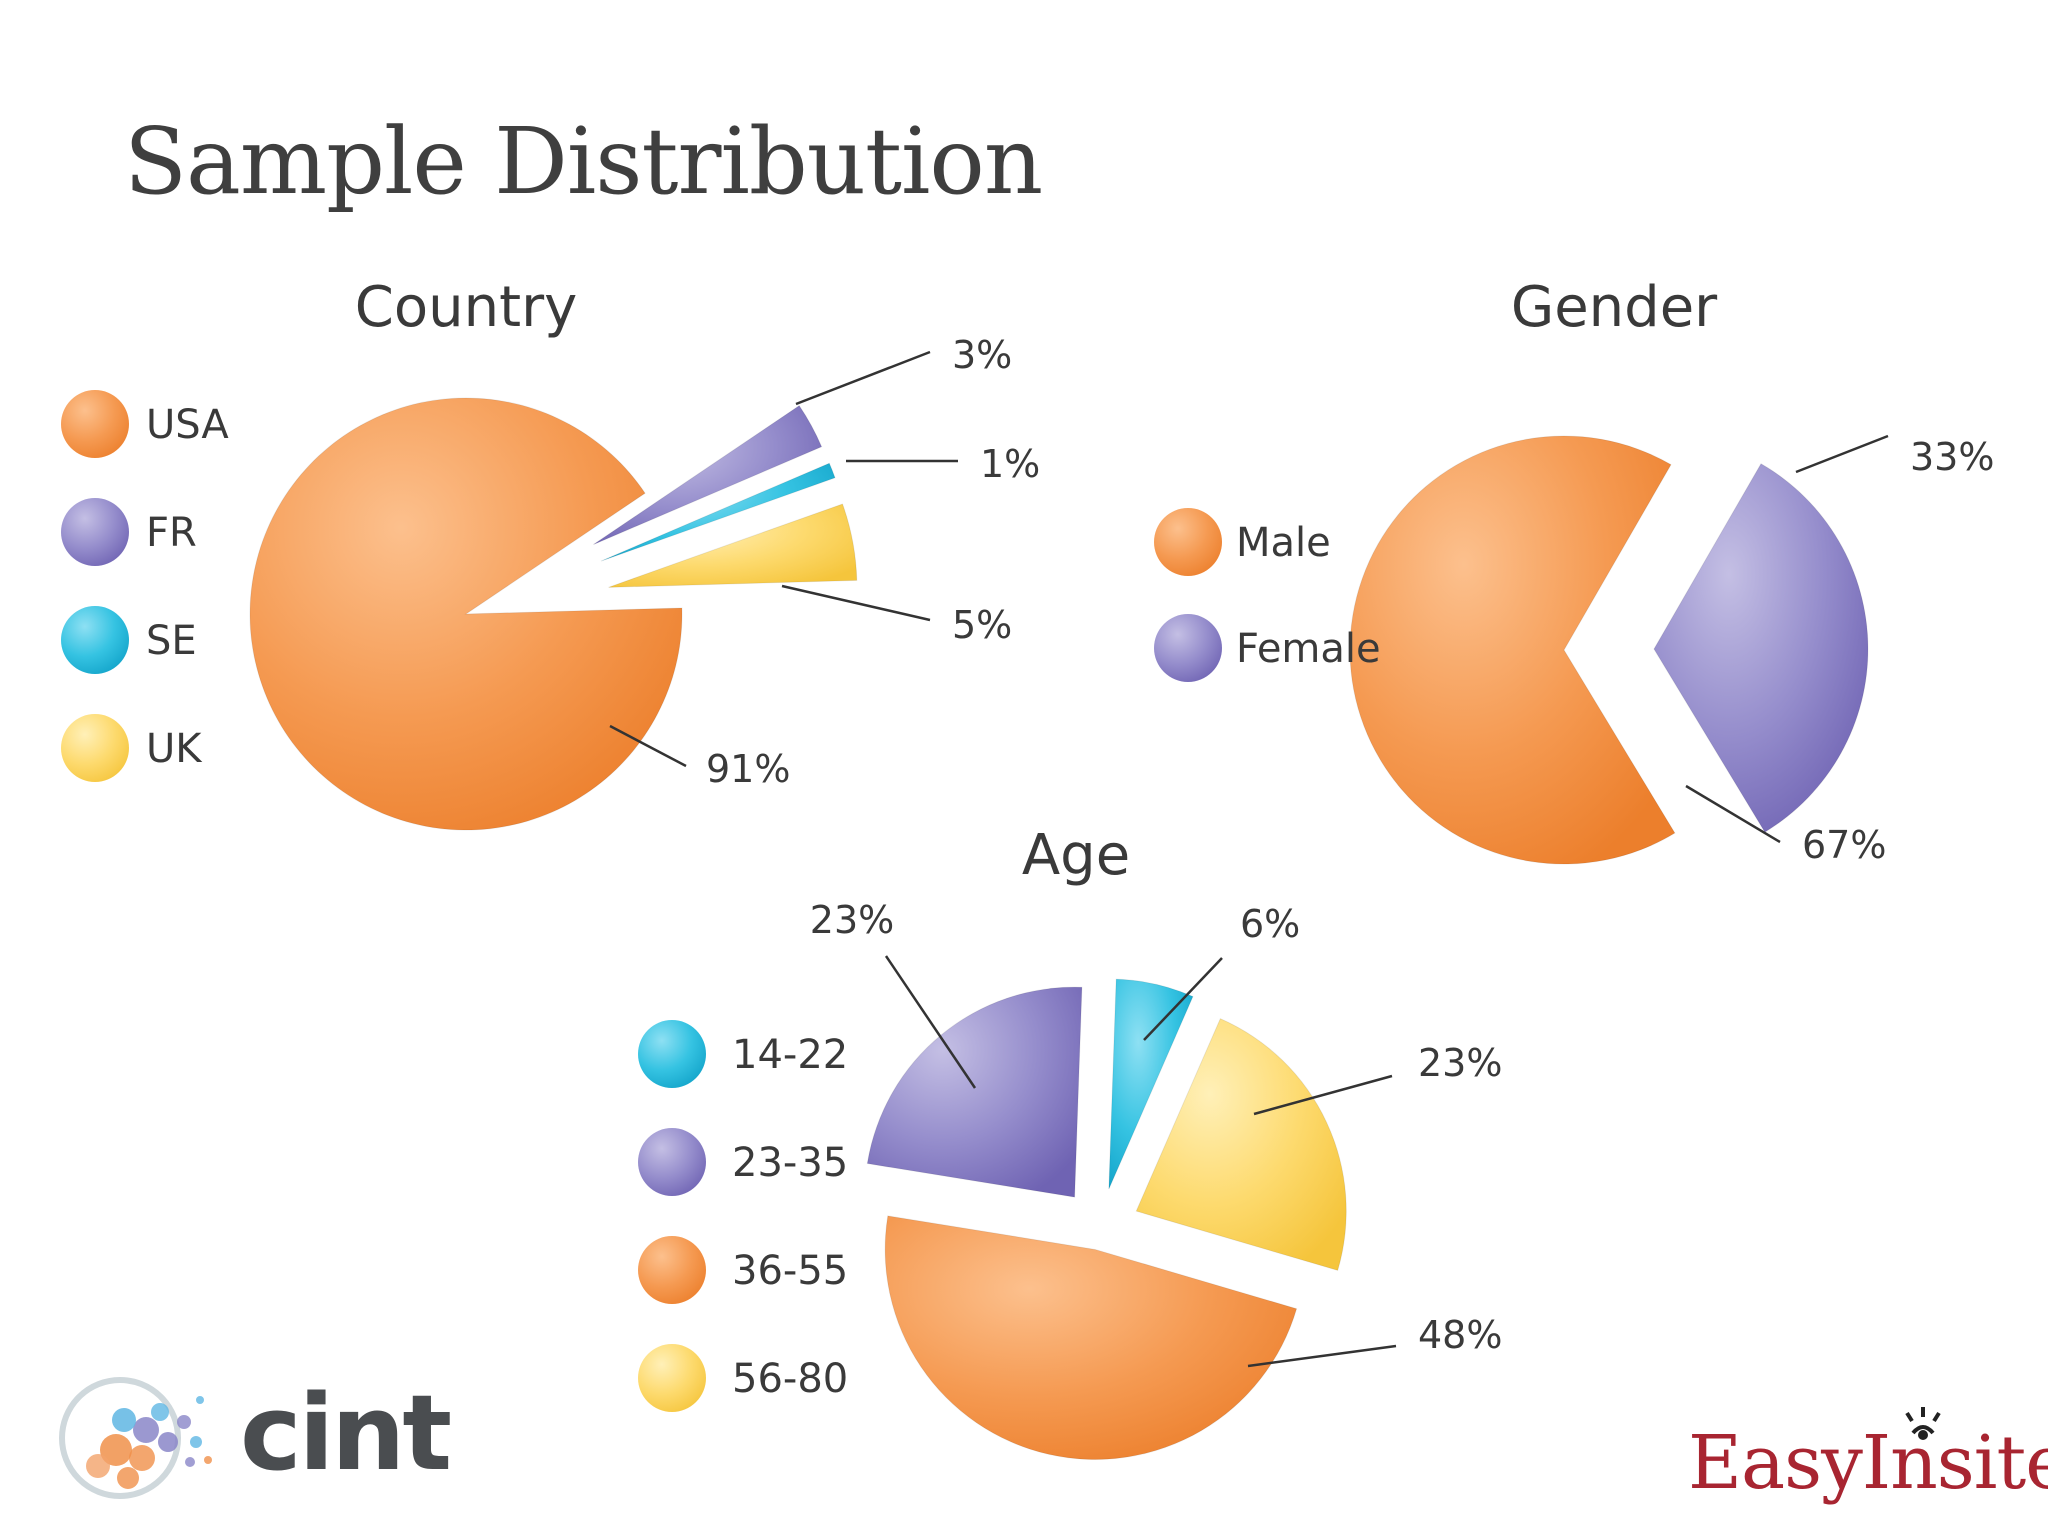 This screenshot has height=1536, width=2048. I want to click on country-legend-marker-se, so click(95, 640).